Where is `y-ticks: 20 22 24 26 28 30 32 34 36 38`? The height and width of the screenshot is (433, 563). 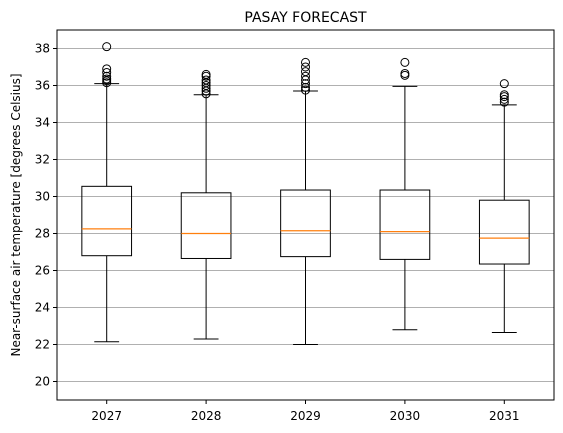
y-ticks: 20 22 24 26 28 30 32 34 36 38 is located at coordinates (46, 215).